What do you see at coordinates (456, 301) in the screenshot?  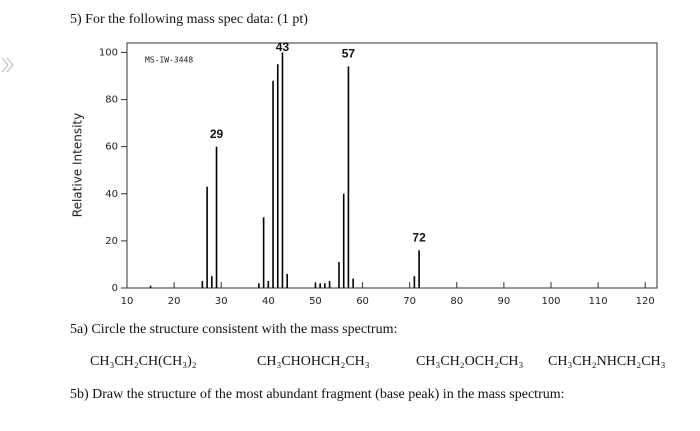 I see `x-tick-label: 80` at bounding box center [456, 301].